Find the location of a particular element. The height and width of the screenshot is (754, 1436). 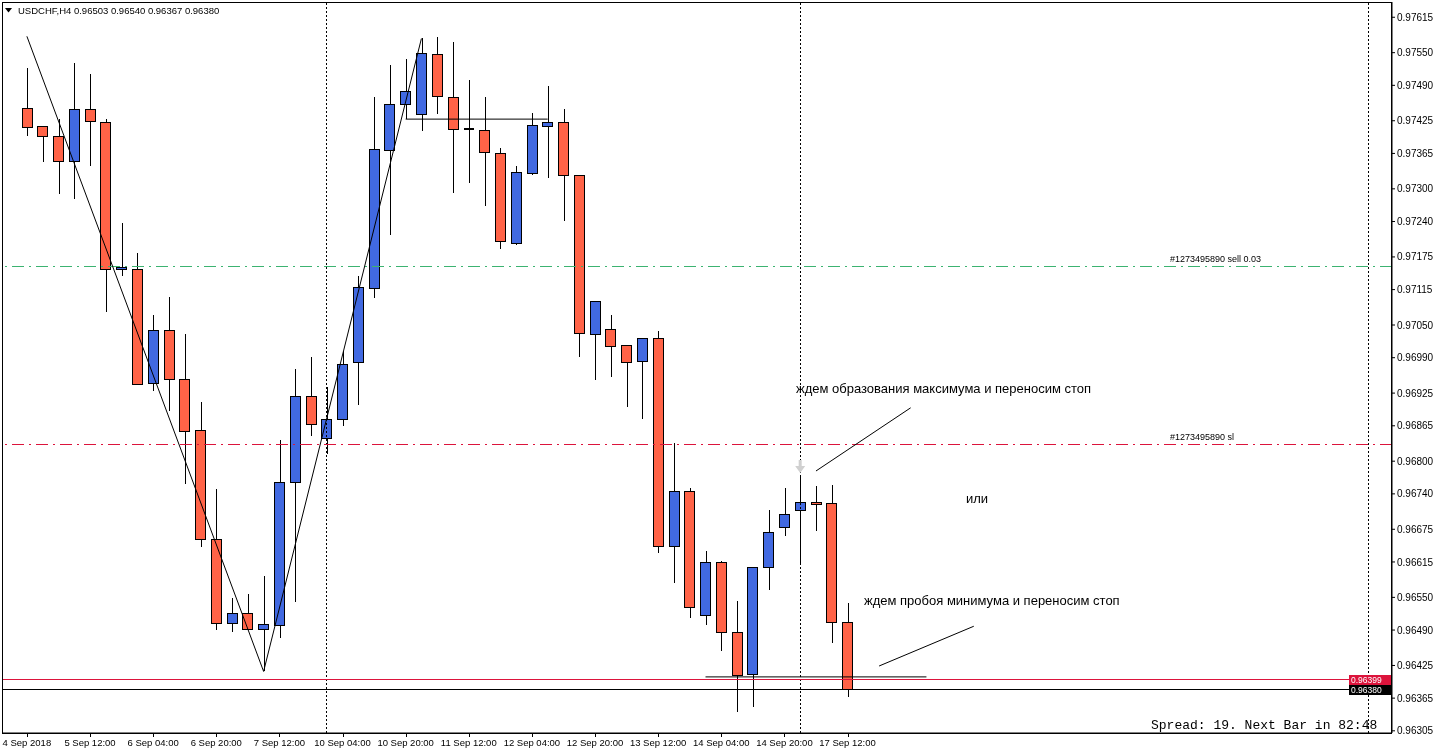

y-tick-label: 0.96990 is located at coordinates (1415, 358).